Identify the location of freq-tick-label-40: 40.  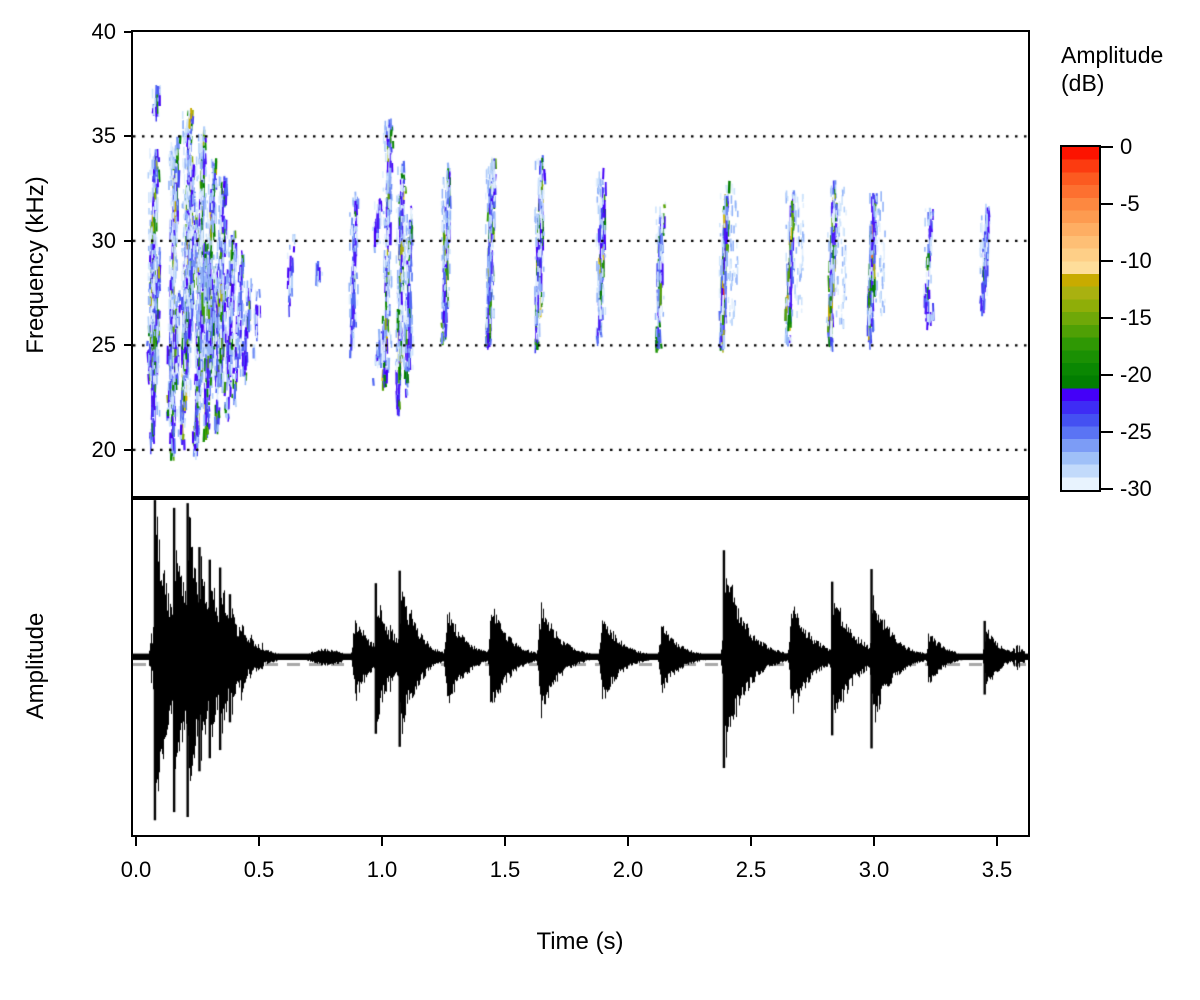
(103, 31).